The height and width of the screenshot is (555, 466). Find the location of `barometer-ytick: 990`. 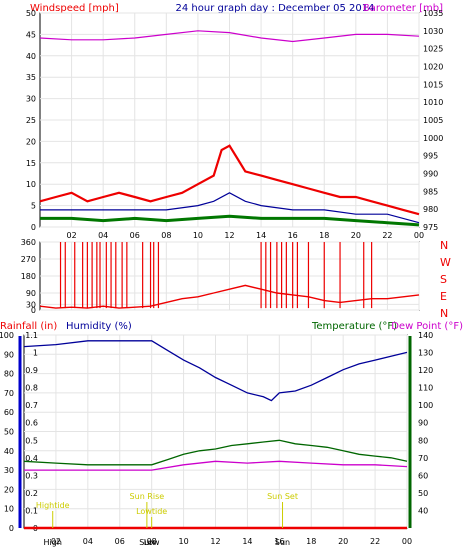

barometer-ytick: 990 is located at coordinates (430, 174).